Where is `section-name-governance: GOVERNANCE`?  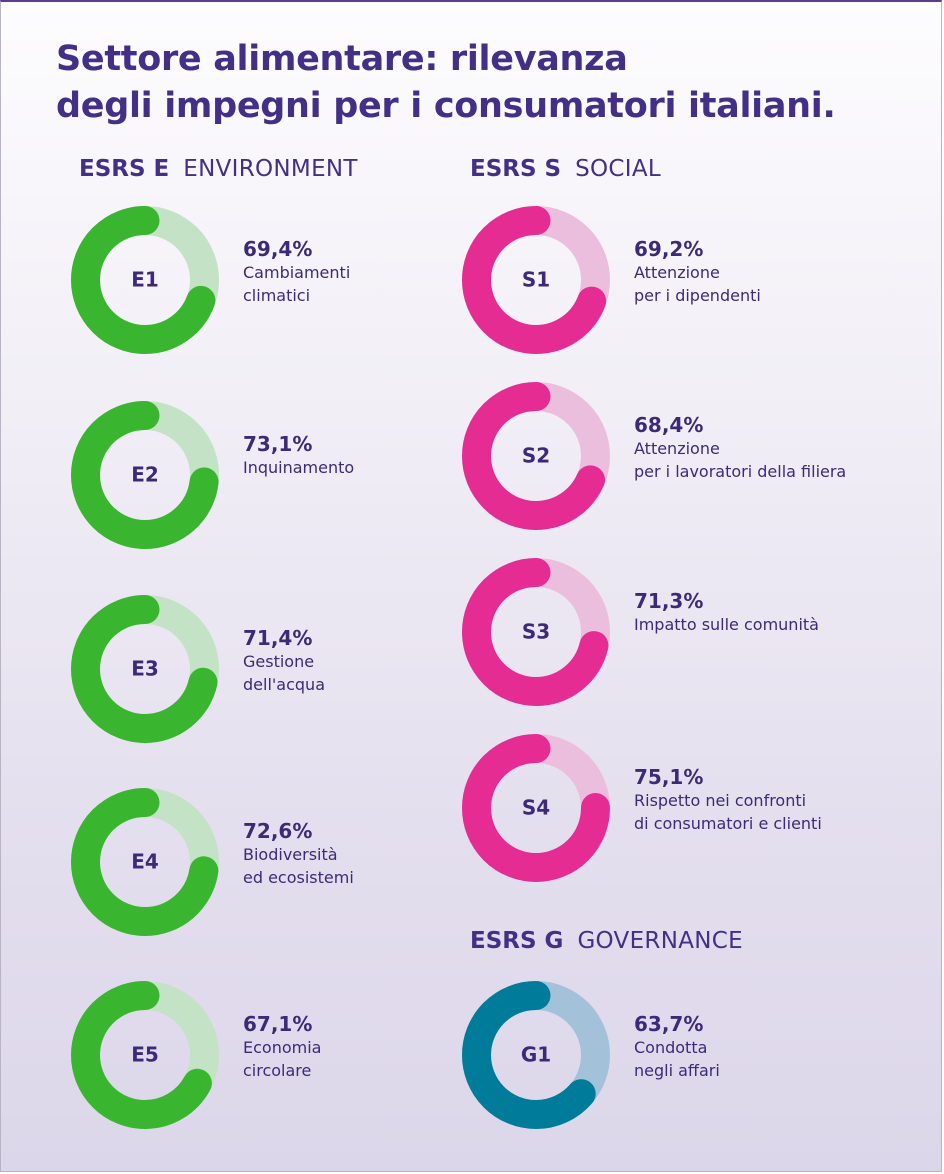
section-name-governance: GOVERNANCE is located at coordinates (660, 941).